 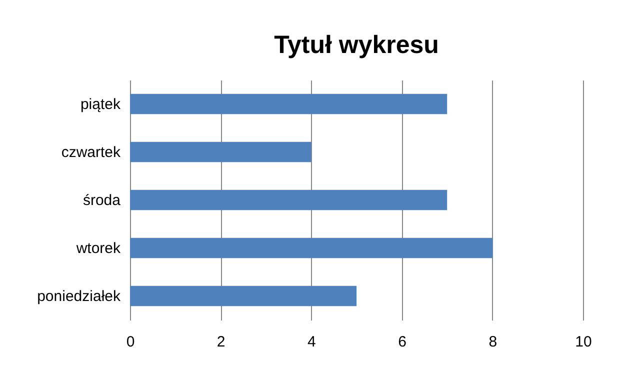 What do you see at coordinates (402, 342) in the screenshot?
I see `x-tick-label: 6` at bounding box center [402, 342].